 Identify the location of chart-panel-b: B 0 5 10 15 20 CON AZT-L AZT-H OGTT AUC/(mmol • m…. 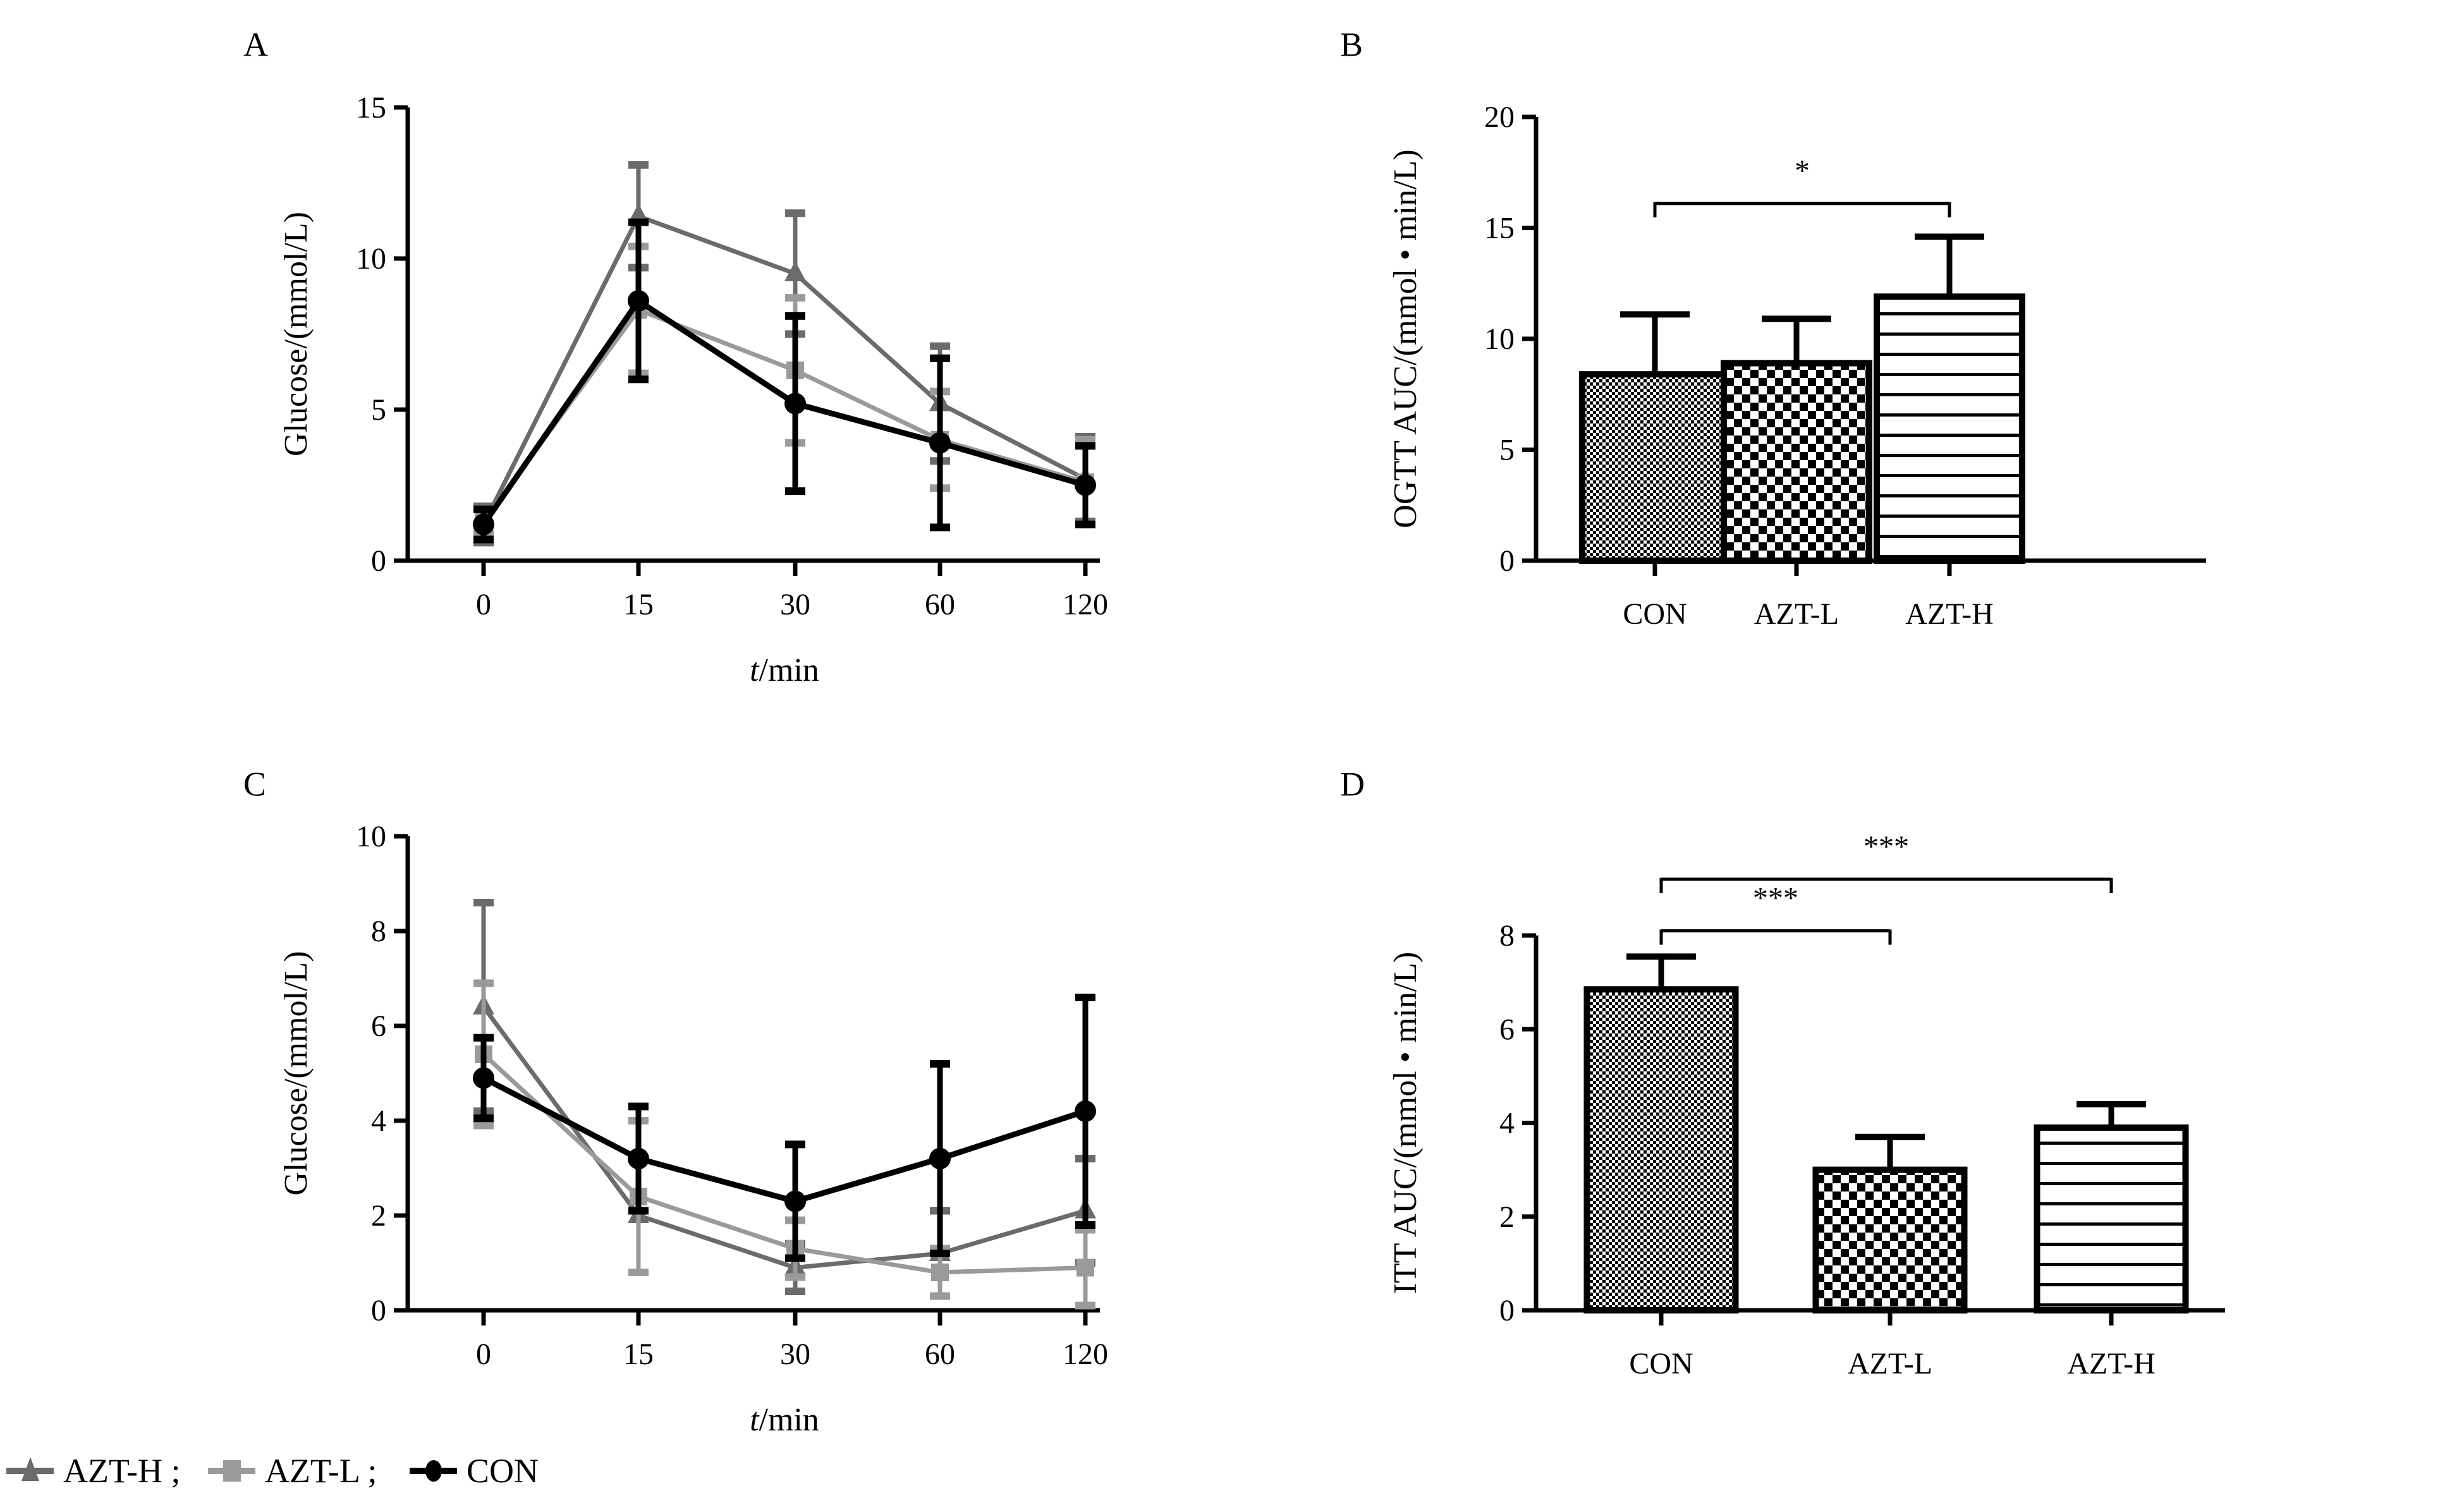
(1773, 328).